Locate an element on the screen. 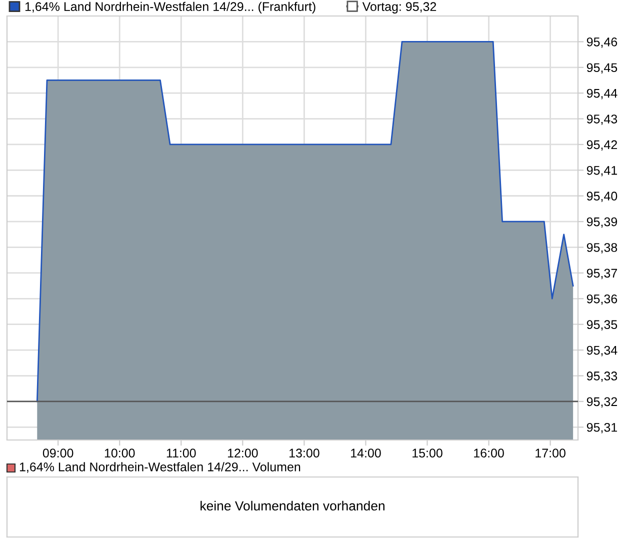 The width and height of the screenshot is (620, 546). y-tick-label: 95,41 is located at coordinates (602, 171).